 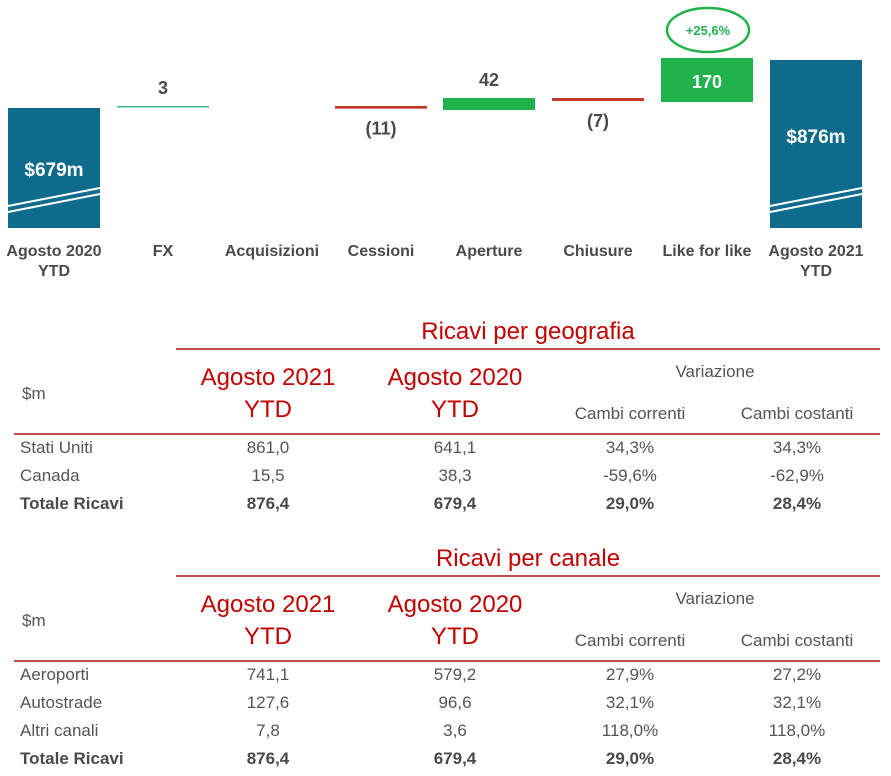 What do you see at coordinates (163, 251) in the screenshot?
I see `category-label: FX` at bounding box center [163, 251].